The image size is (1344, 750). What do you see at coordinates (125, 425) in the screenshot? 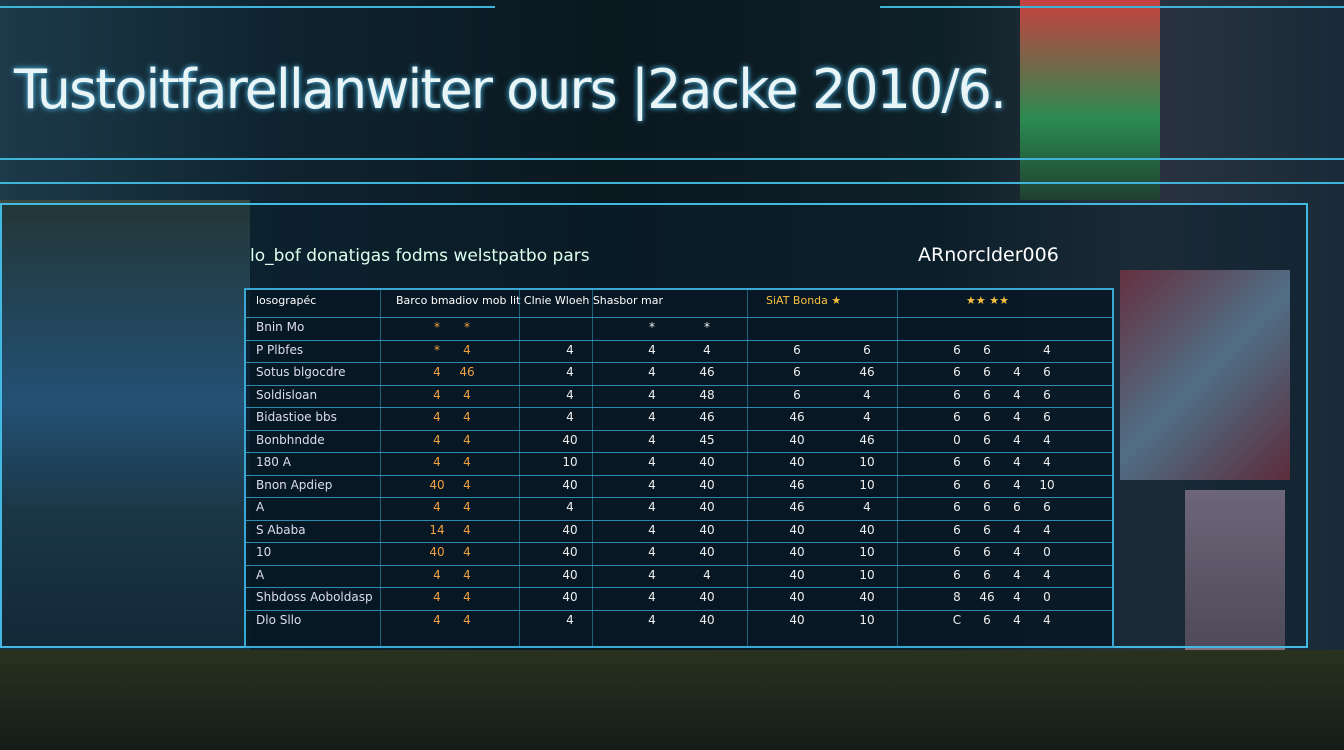
I see `background-left` at bounding box center [125, 425].